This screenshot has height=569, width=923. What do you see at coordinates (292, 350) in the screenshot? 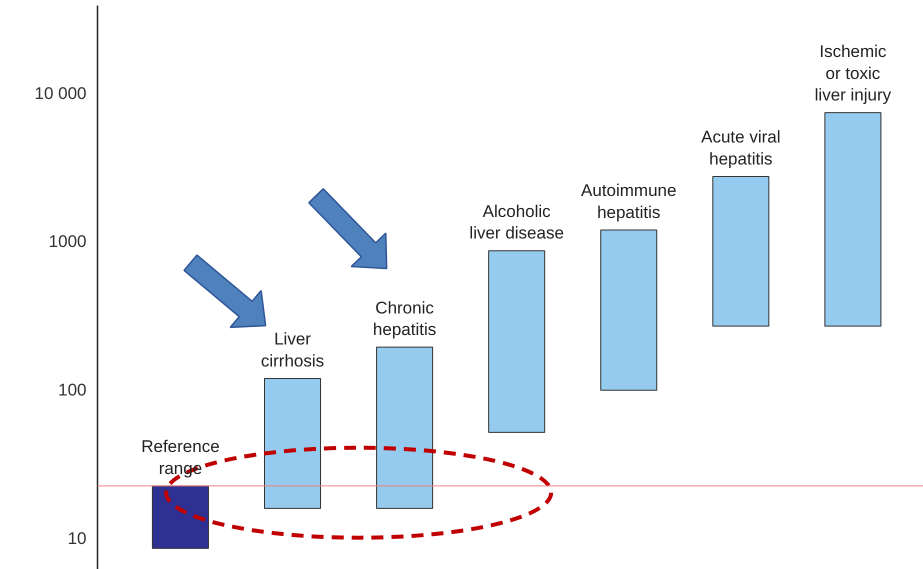
I see `x-tick-label: Liver cirrhosis` at bounding box center [292, 350].